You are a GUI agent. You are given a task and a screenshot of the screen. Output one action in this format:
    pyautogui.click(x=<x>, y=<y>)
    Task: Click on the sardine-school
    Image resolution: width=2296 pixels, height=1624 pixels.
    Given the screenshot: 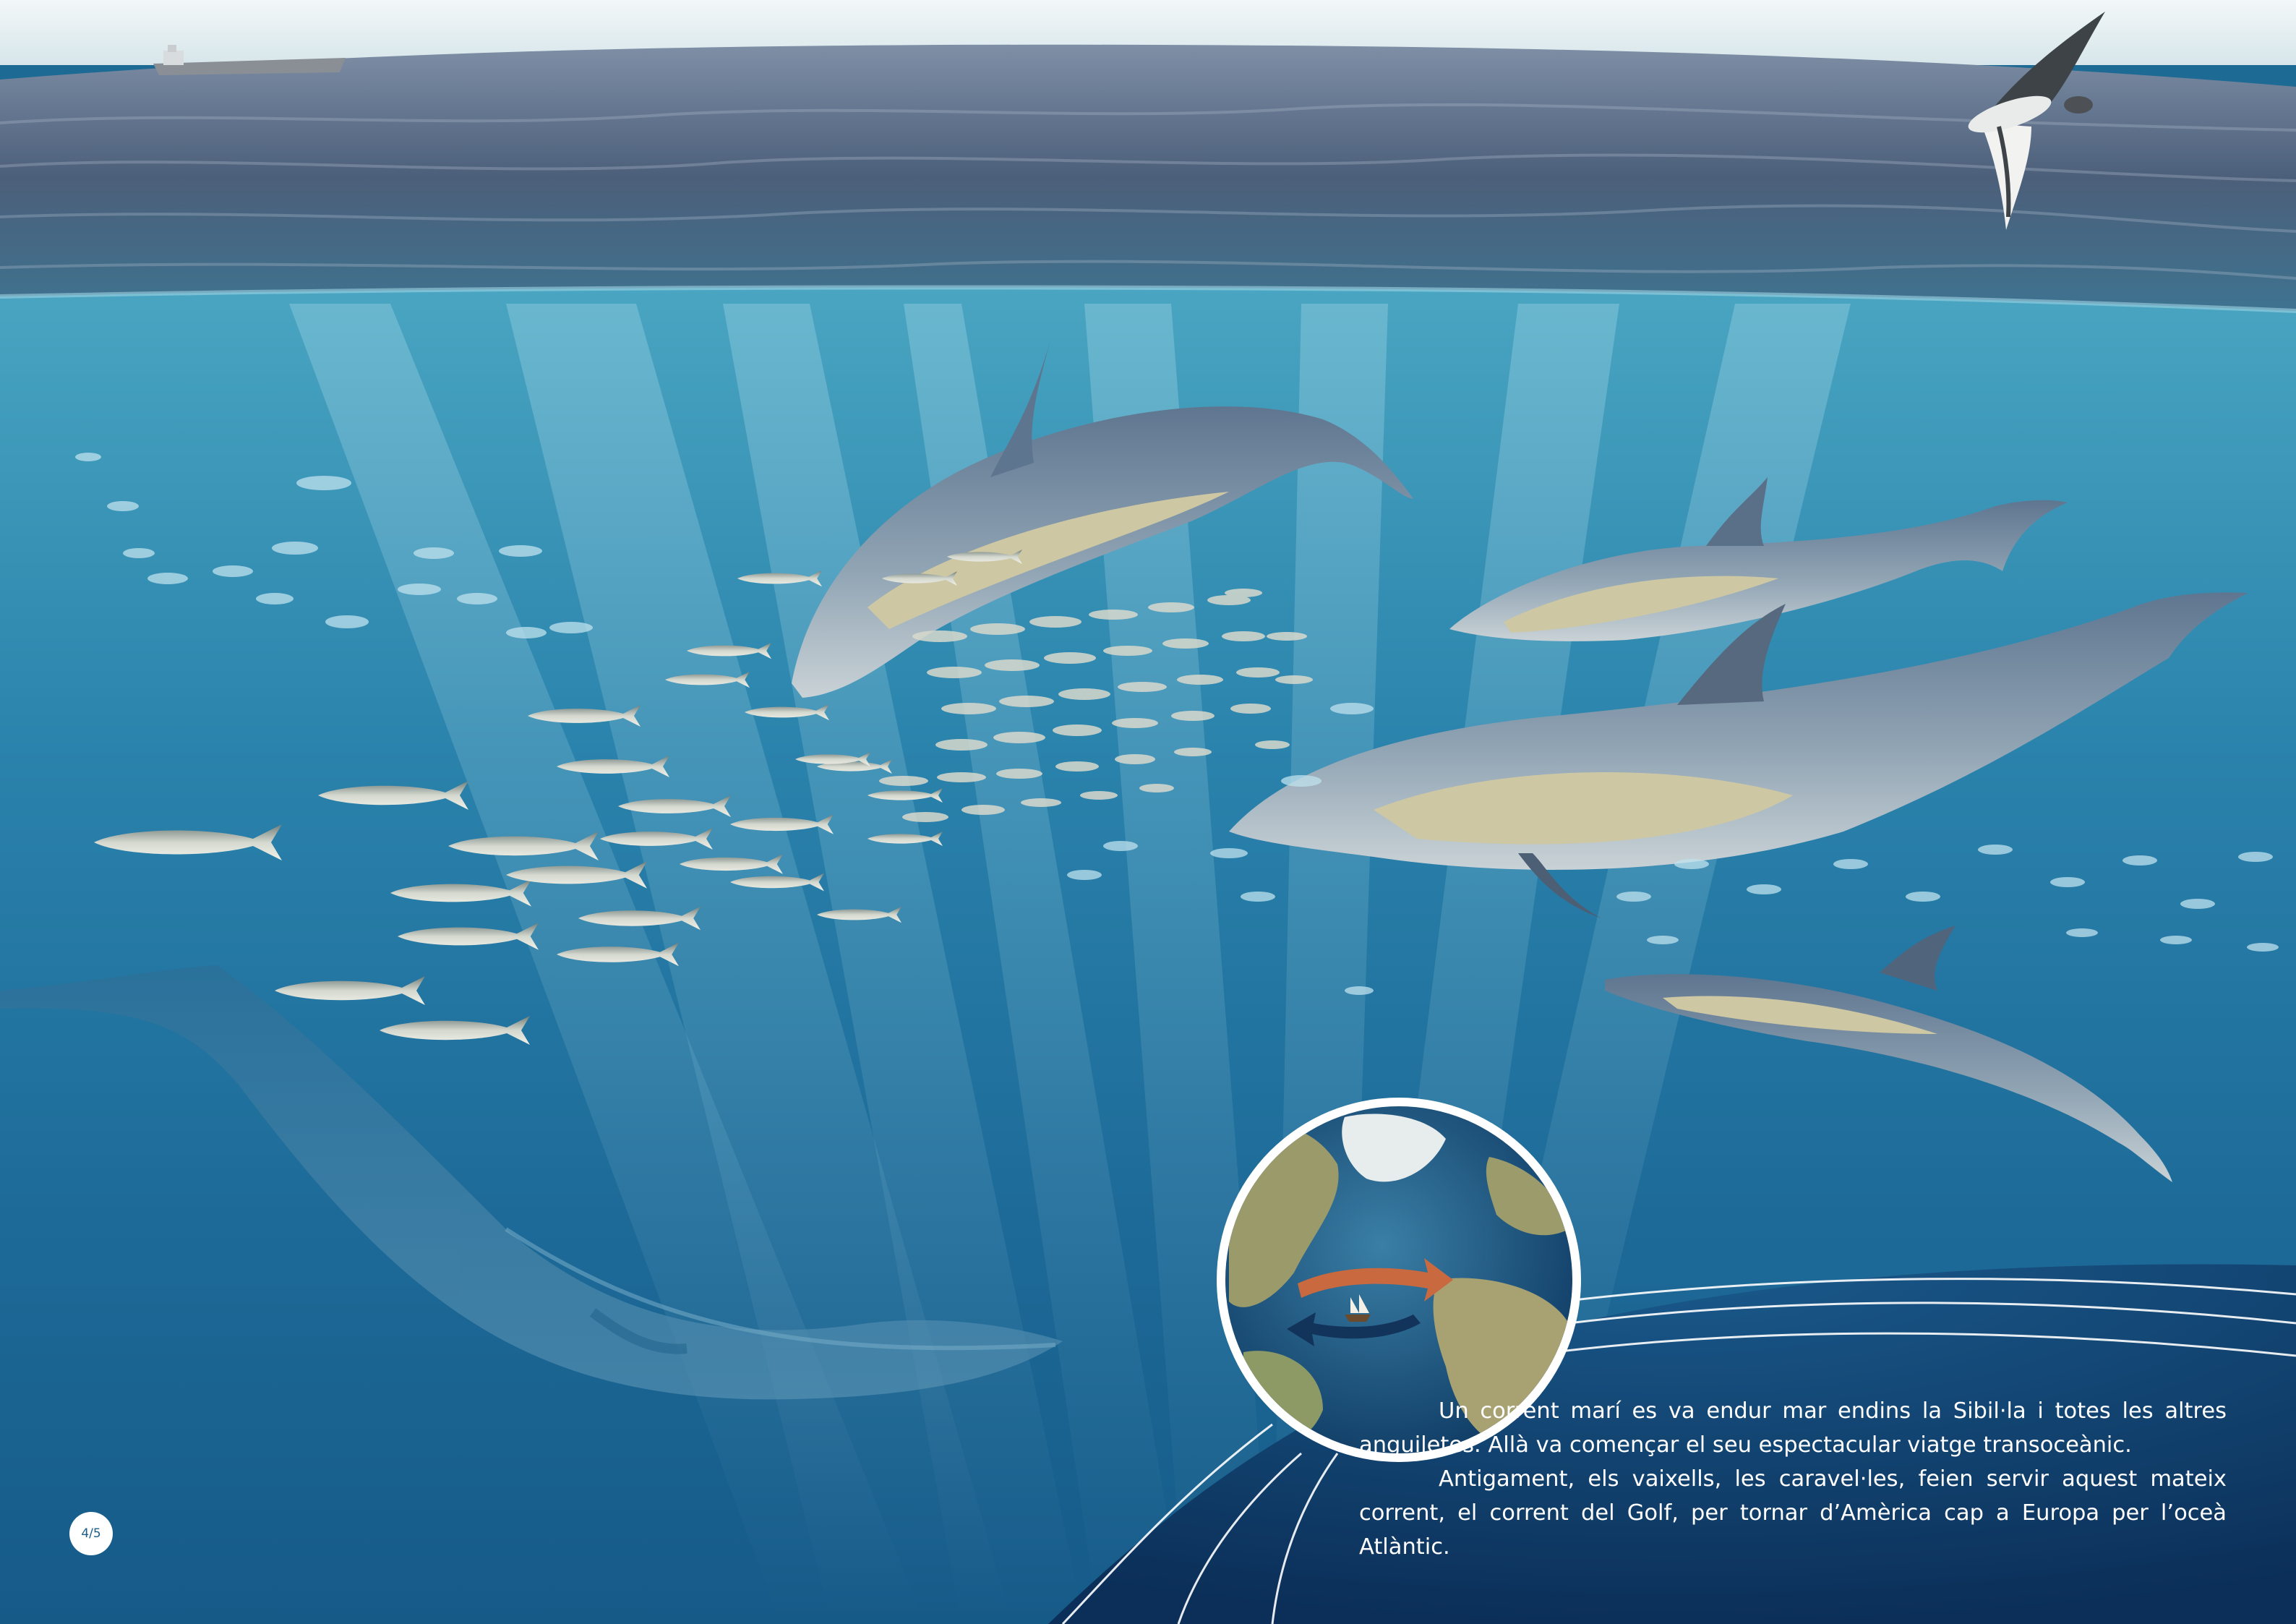 What is the action you would take?
    pyautogui.click(x=558, y=797)
    